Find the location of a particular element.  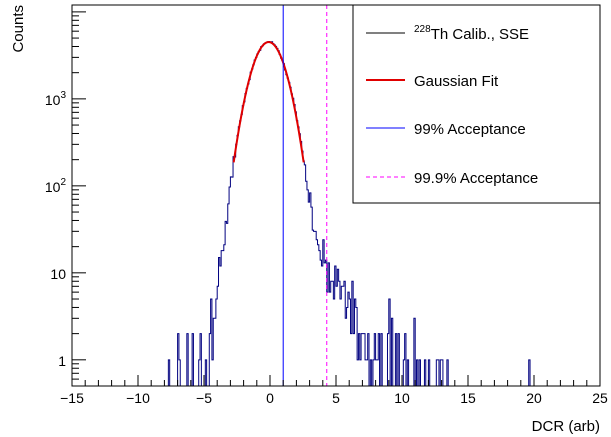

gaussian-fit-curve is located at coordinates (268, 102).